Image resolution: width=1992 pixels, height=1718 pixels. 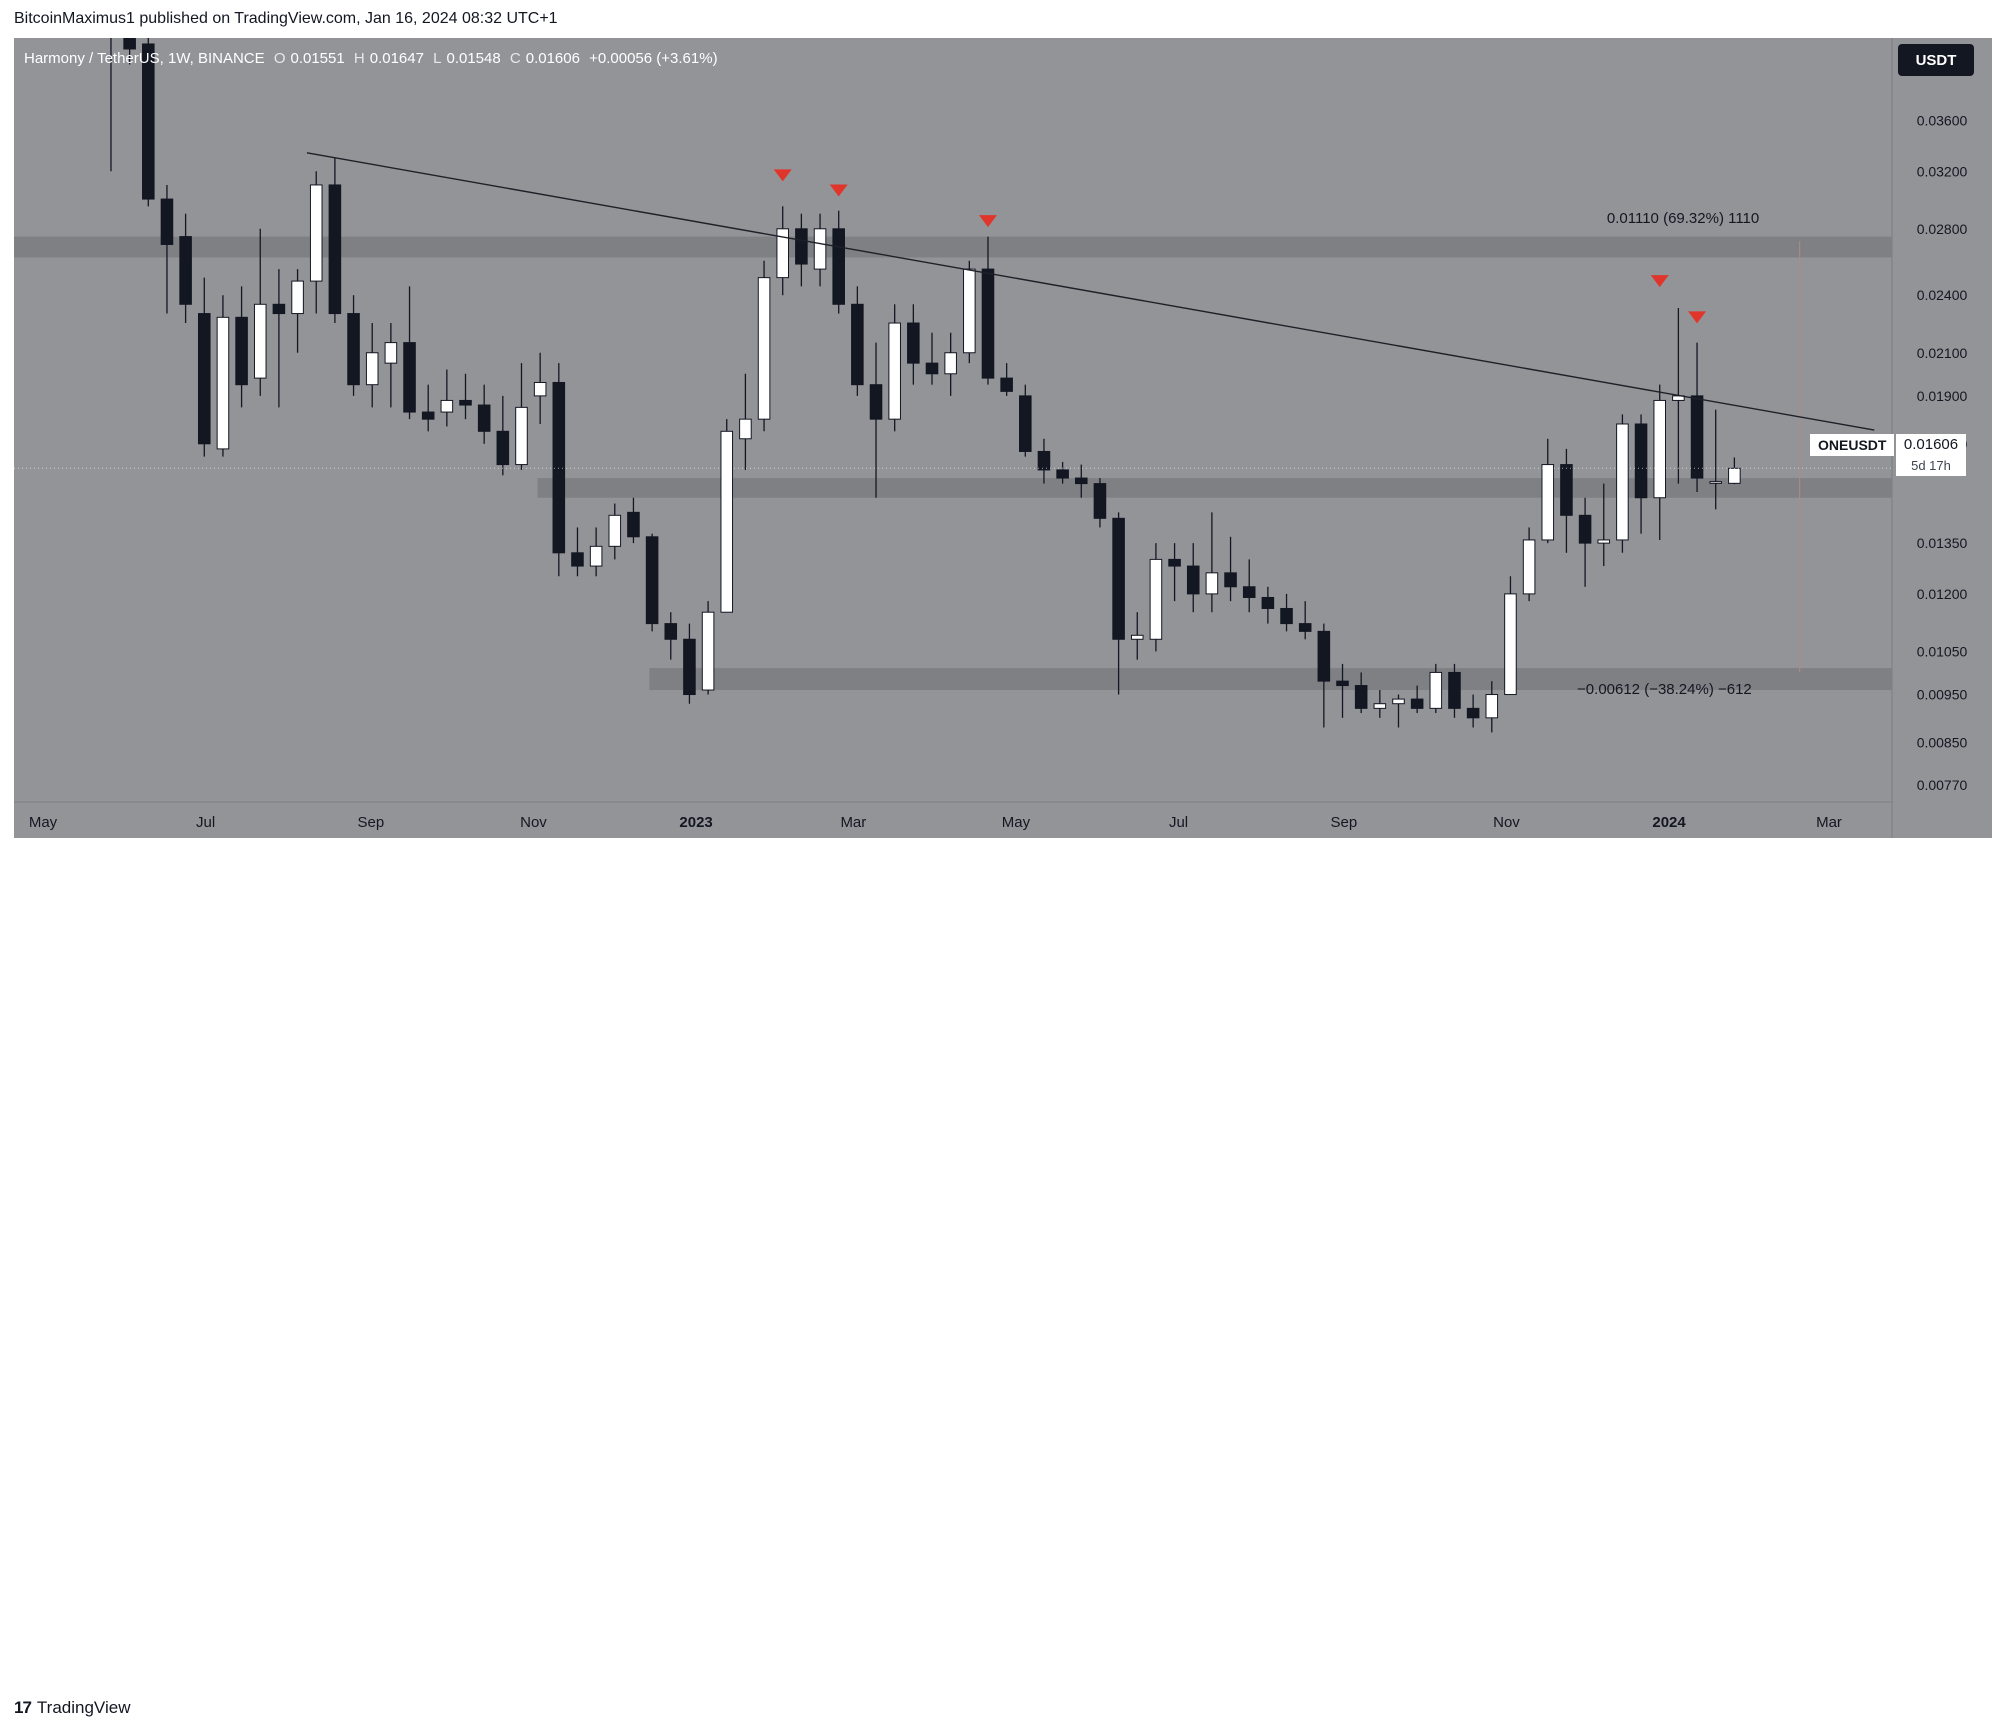 I want to click on legend-close: 0.01606, so click(x=552, y=58).